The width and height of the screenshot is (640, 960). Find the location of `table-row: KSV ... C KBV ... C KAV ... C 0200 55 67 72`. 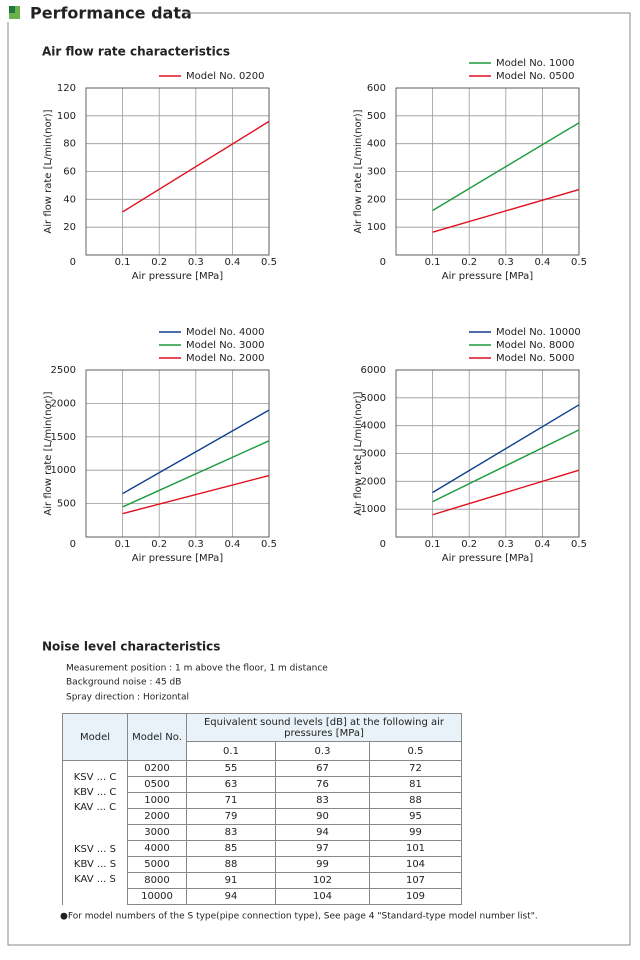

table-row: KSV ... C KBV ... C KAV ... C 0200 55 67 72 is located at coordinates (262, 792).